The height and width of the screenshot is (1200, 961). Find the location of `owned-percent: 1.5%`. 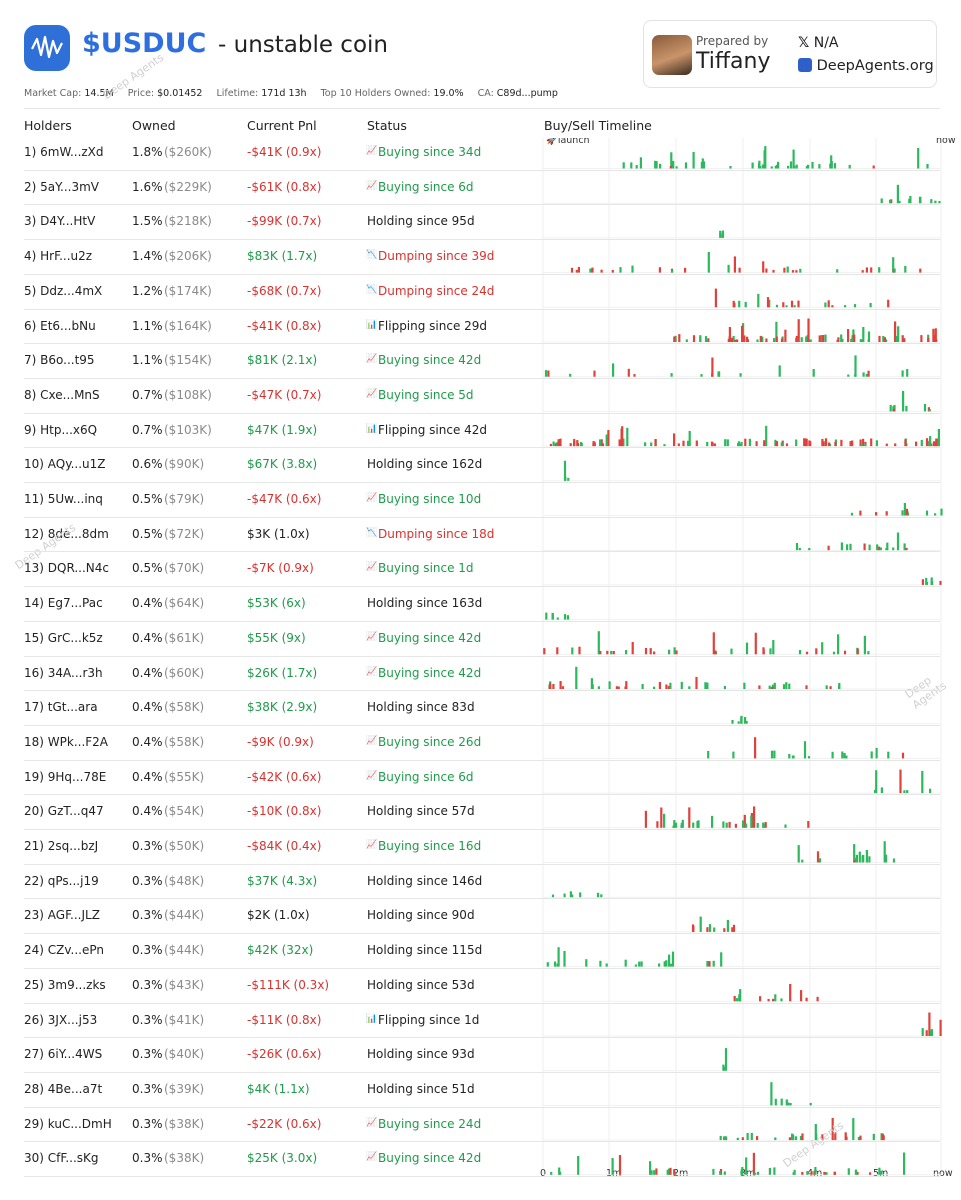

owned-percent: 1.5% is located at coordinates (147, 221).